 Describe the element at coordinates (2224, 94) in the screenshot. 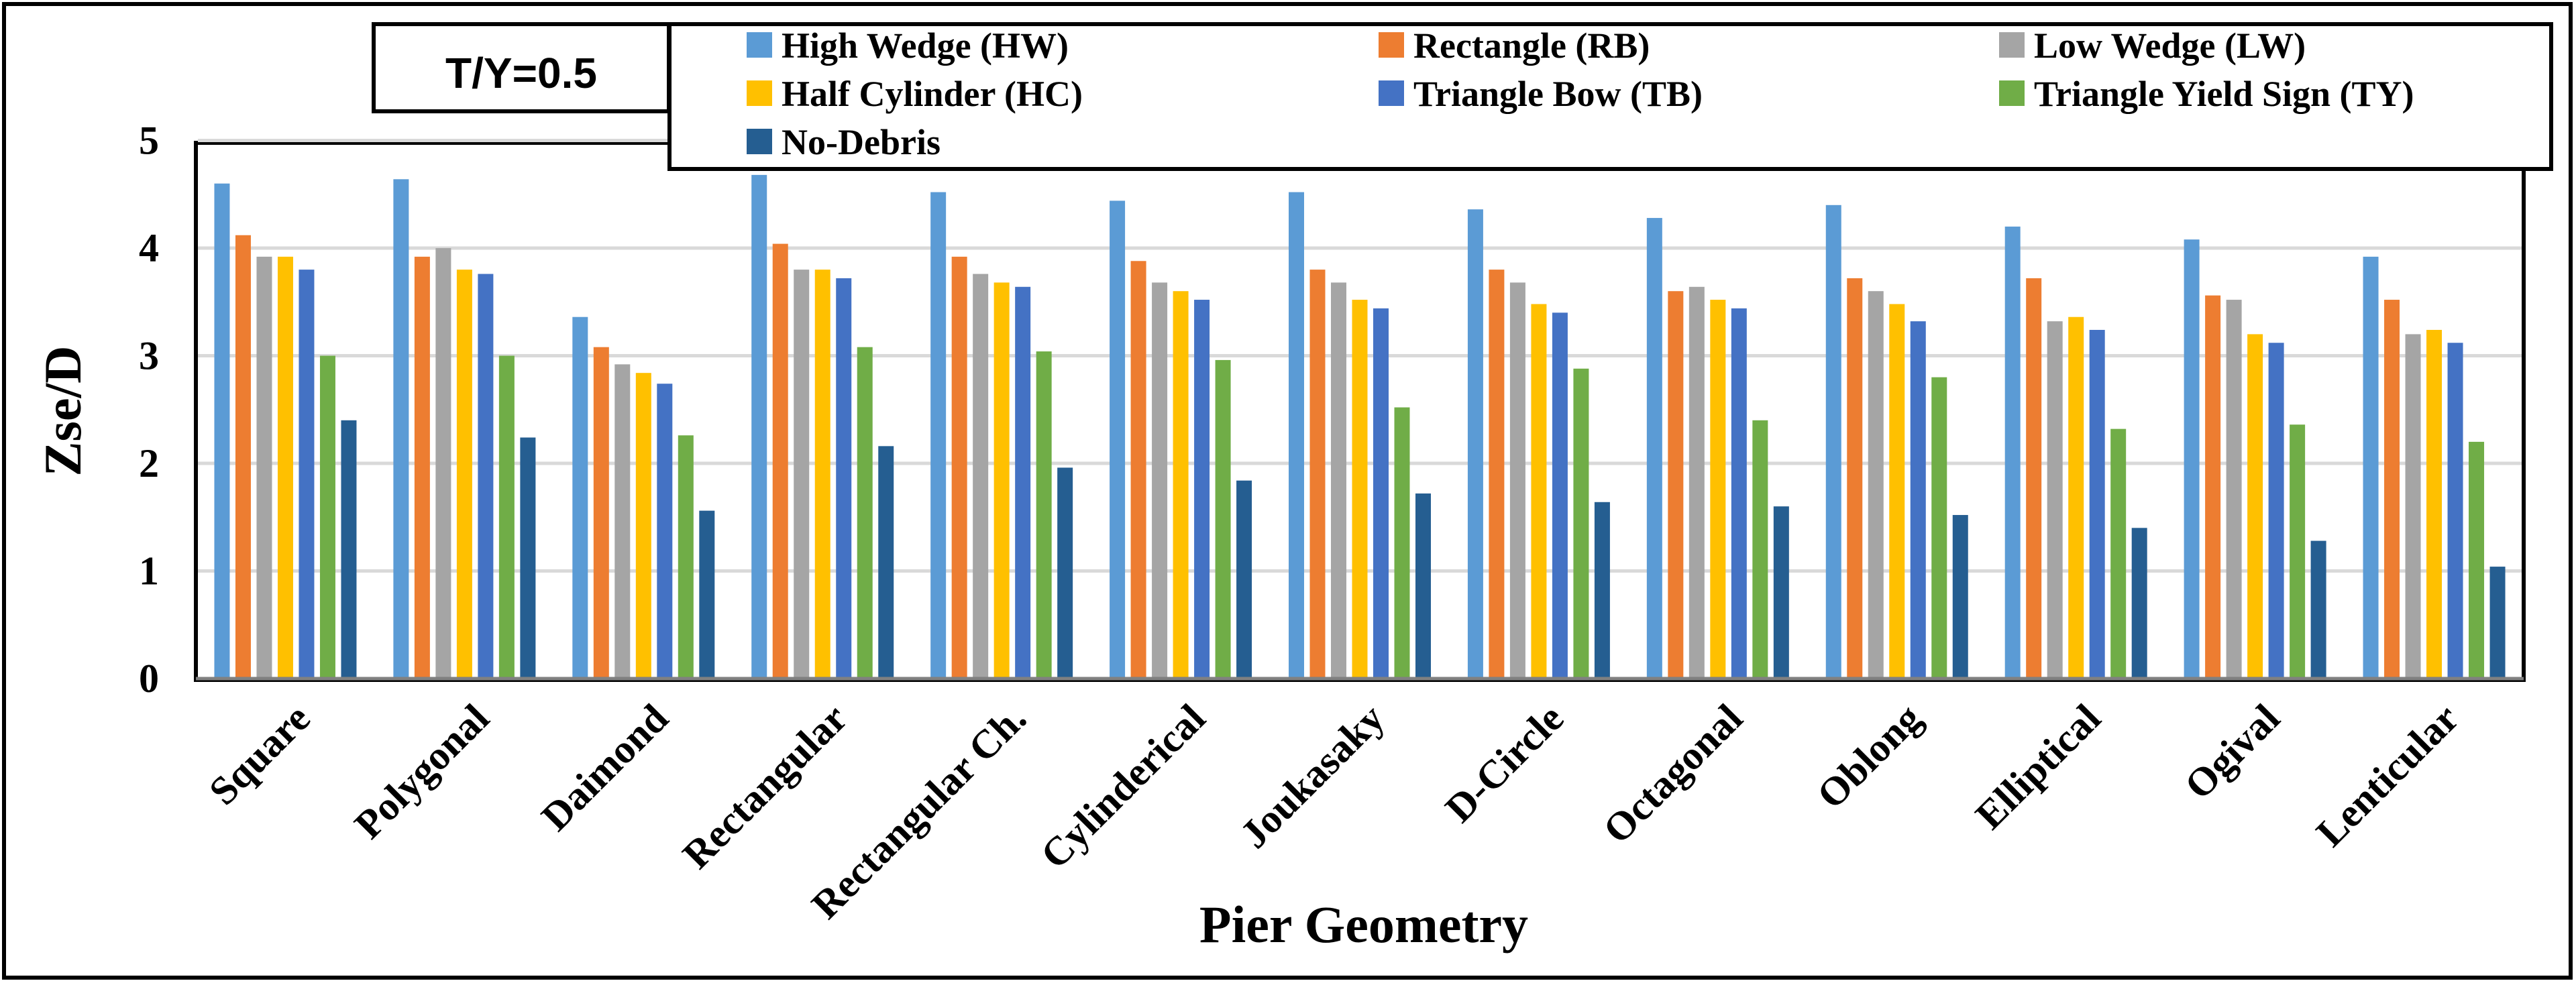

I see `legend-label: Triangle Yield Sign (TY)` at that location.